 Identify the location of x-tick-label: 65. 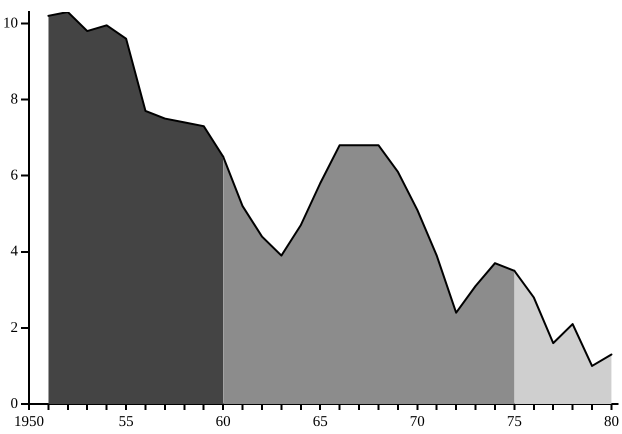
(320, 422).